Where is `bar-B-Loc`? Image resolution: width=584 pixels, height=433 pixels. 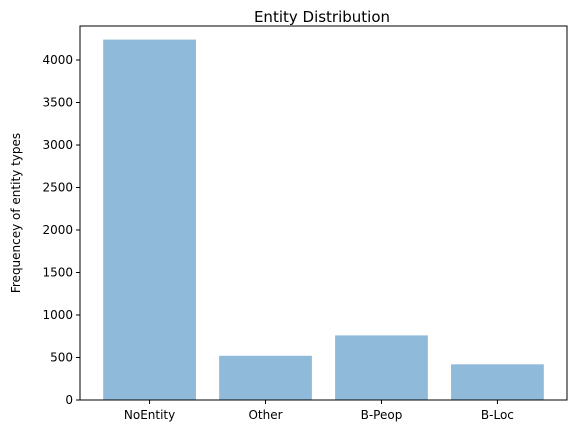
bar-B-Loc is located at coordinates (497, 382).